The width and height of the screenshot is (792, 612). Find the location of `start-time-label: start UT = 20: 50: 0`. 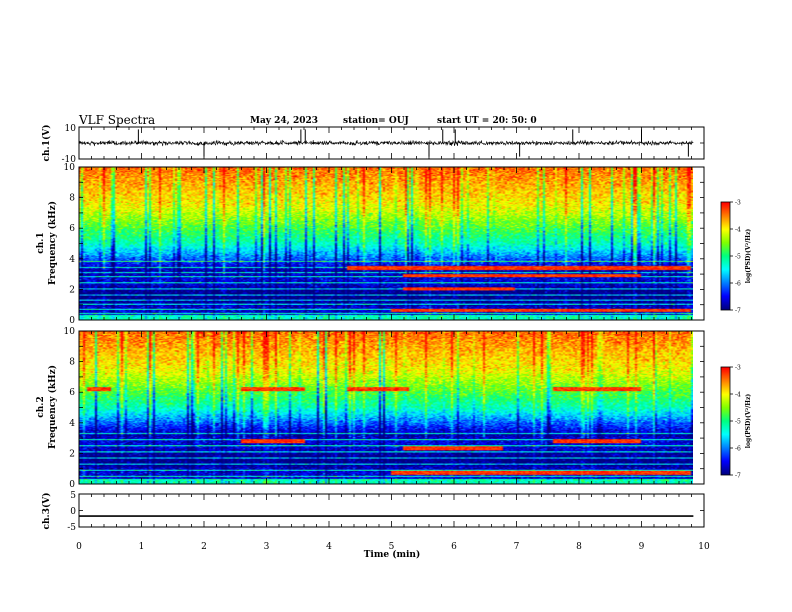

start-time-label: start UT = 20: 50: 0 is located at coordinates (487, 121).